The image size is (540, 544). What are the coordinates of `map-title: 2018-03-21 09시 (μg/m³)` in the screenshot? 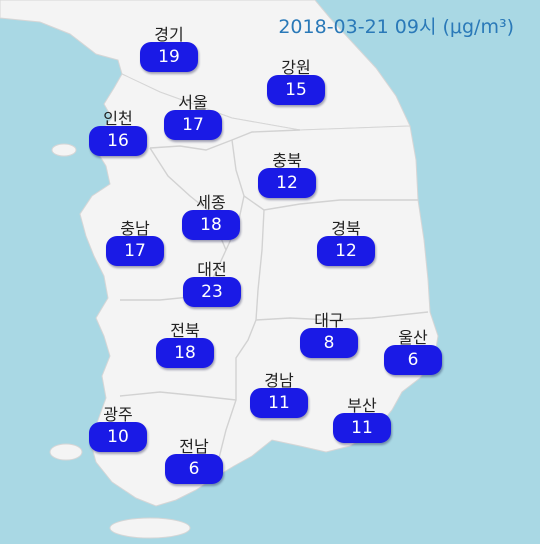 It's located at (396, 27).